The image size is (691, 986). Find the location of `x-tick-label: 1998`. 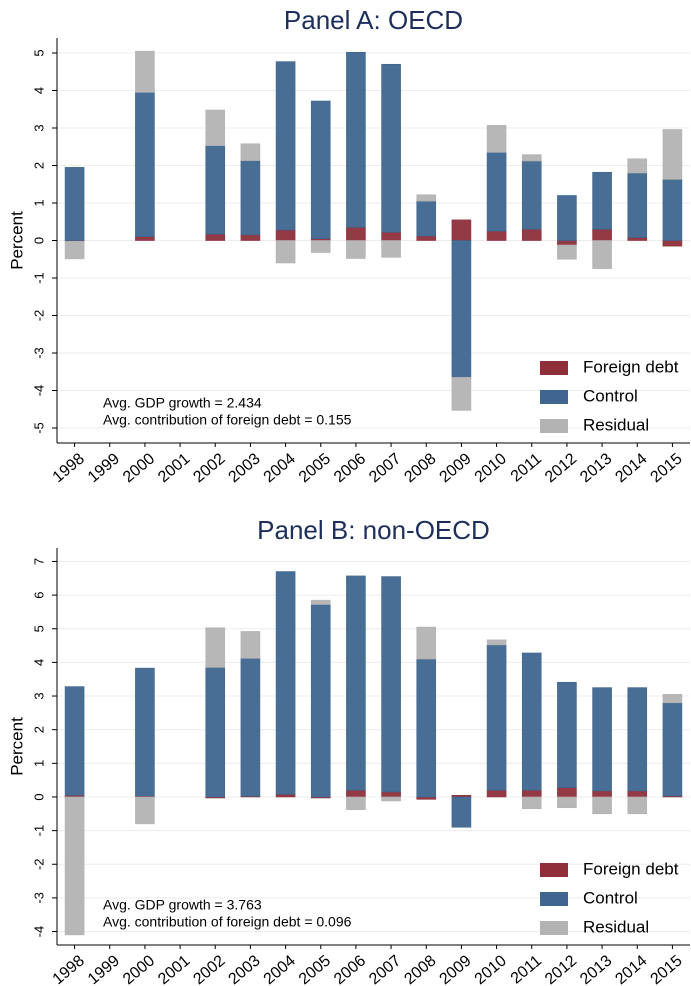

x-tick-label: 1998 is located at coordinates (69, 969).